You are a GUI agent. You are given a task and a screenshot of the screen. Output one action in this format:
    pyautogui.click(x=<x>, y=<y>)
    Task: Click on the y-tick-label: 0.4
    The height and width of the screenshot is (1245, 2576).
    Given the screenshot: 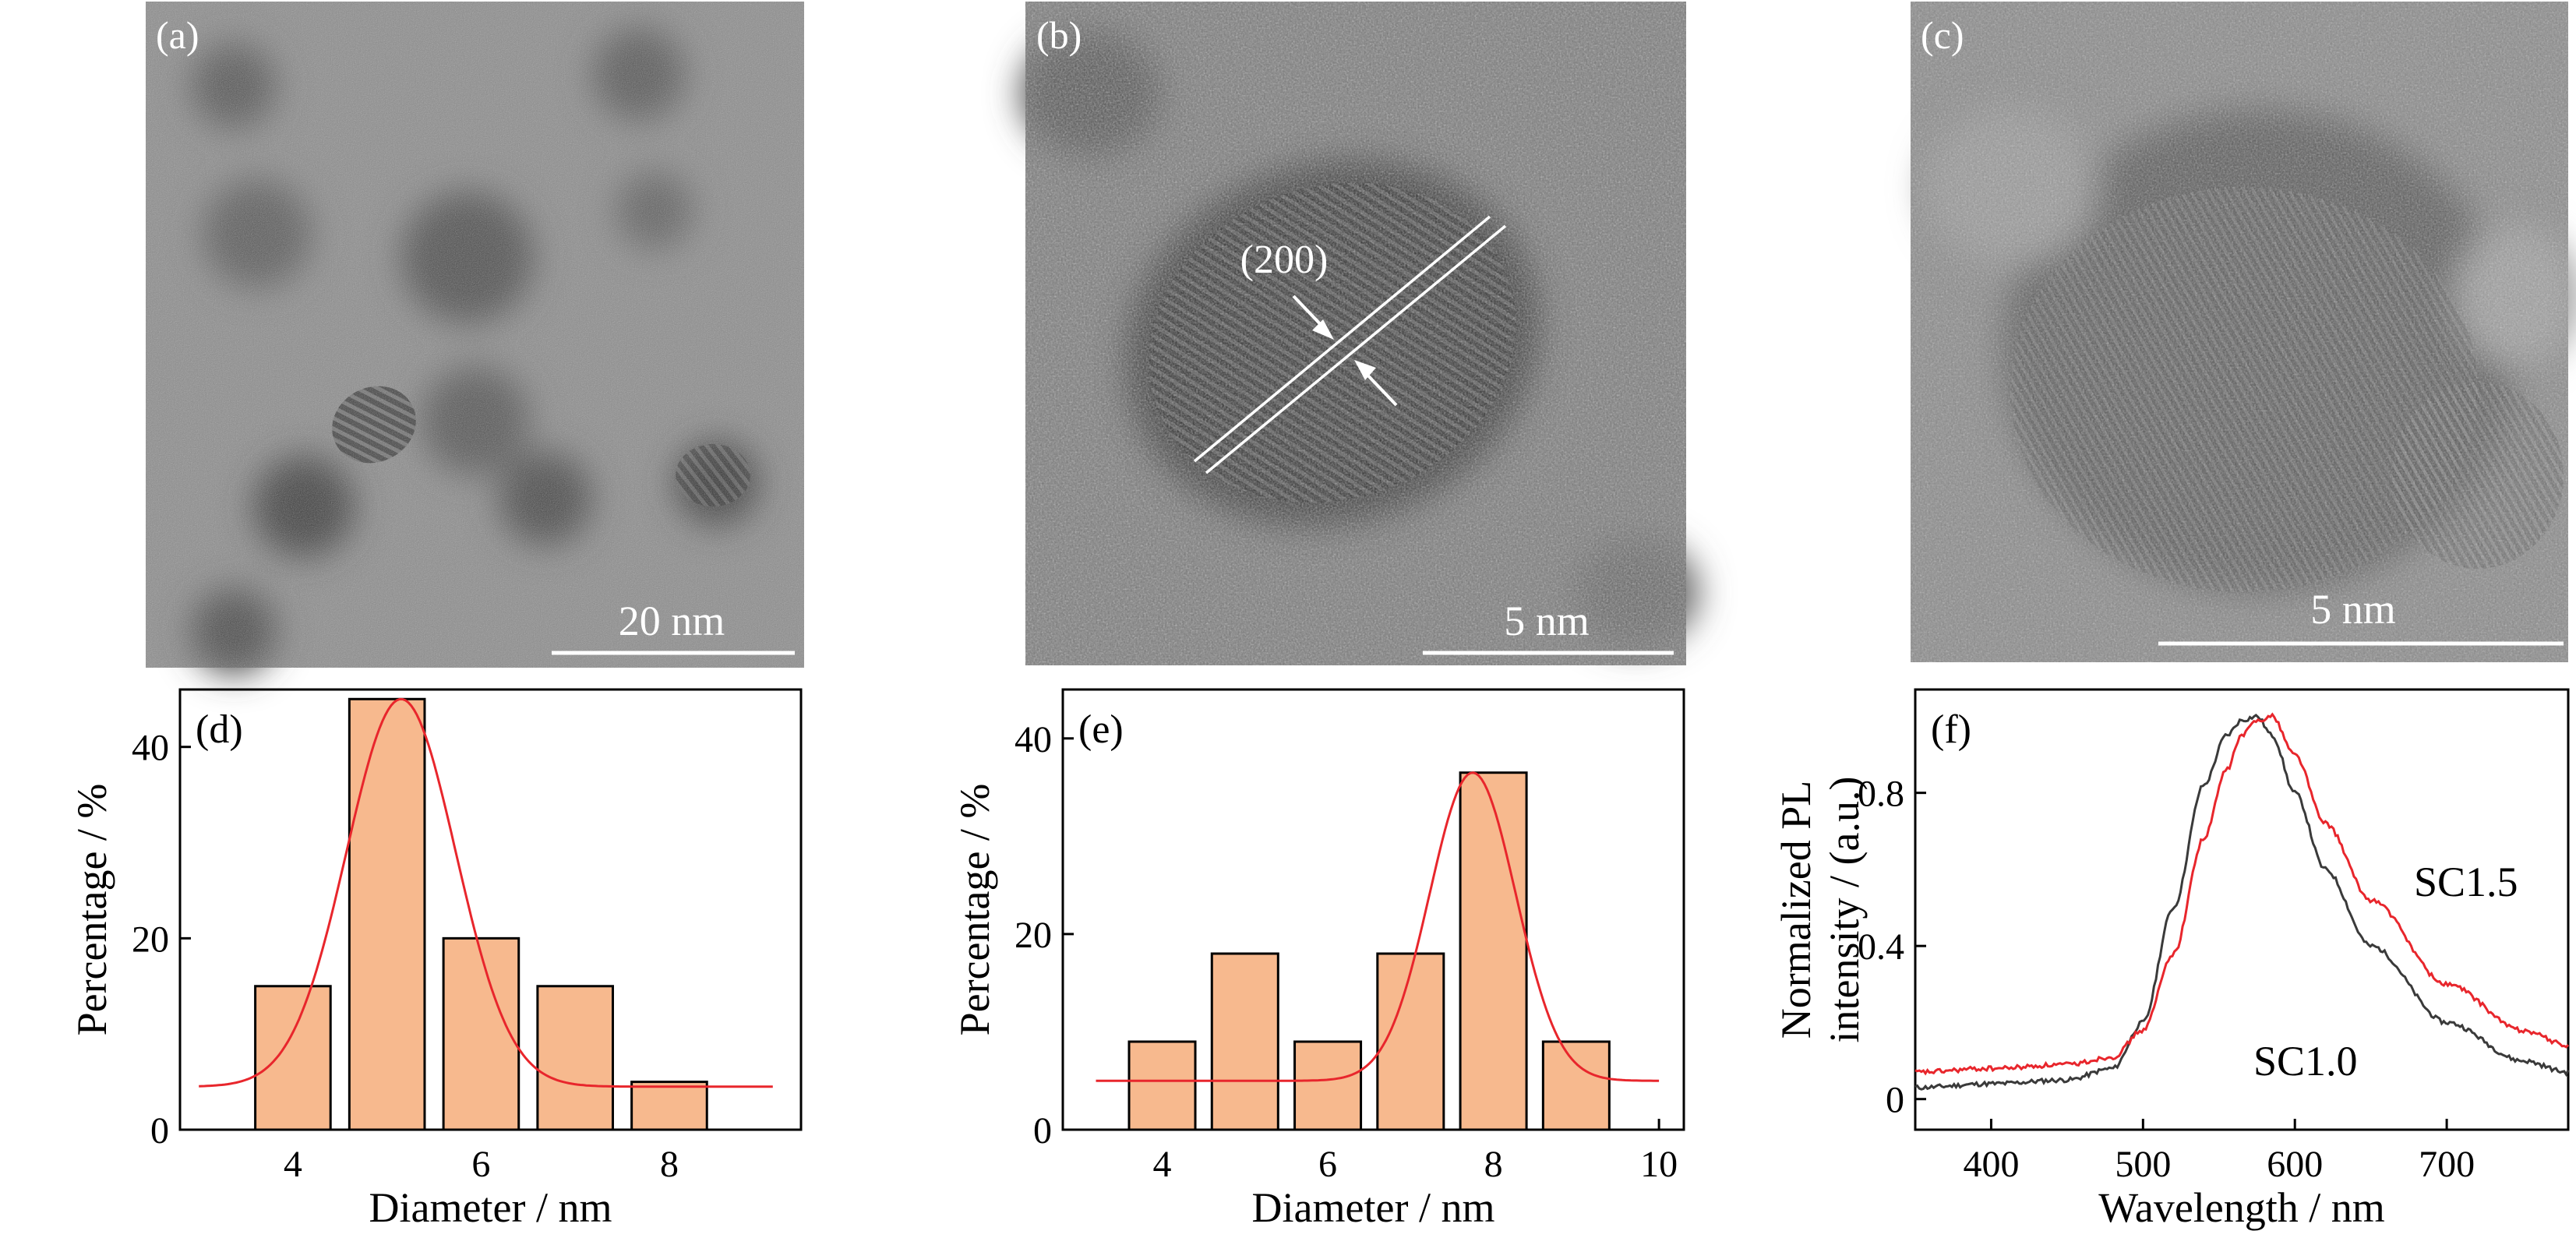 What is the action you would take?
    pyautogui.click(x=1881, y=947)
    